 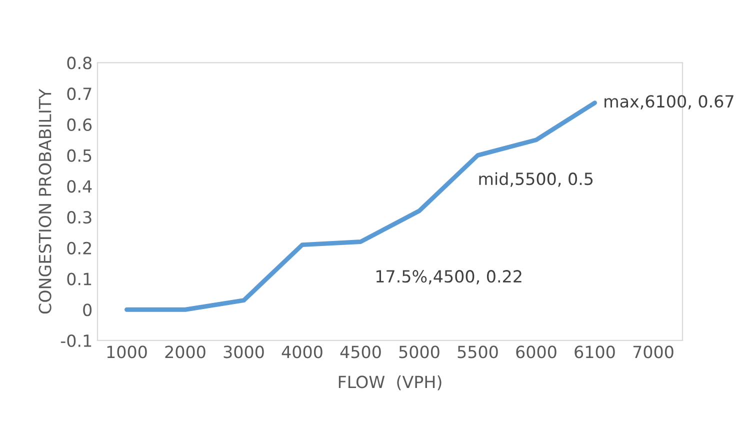 What do you see at coordinates (76, 341) in the screenshot?
I see `y-tick-label: -0.1` at bounding box center [76, 341].